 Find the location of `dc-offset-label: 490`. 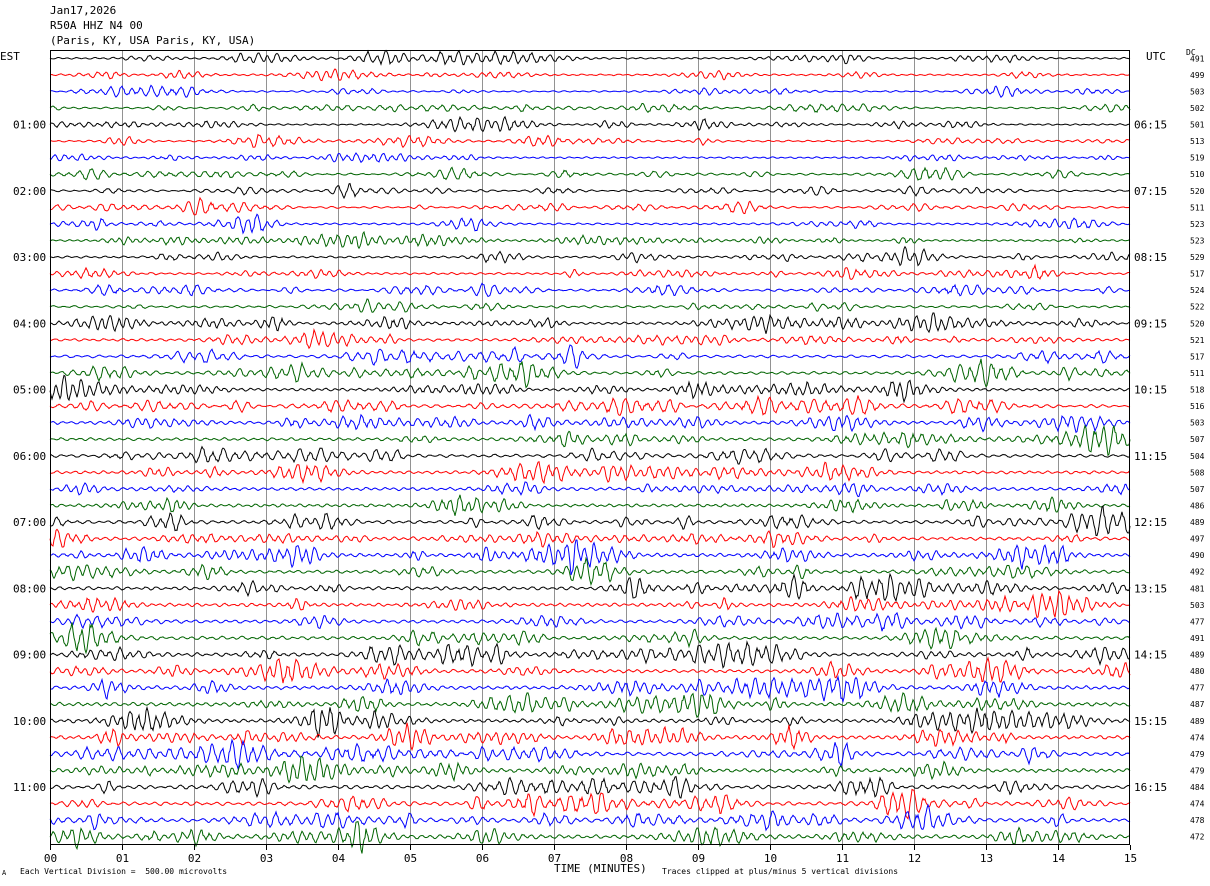

dc-offset-label: 490 is located at coordinates (1197, 555).